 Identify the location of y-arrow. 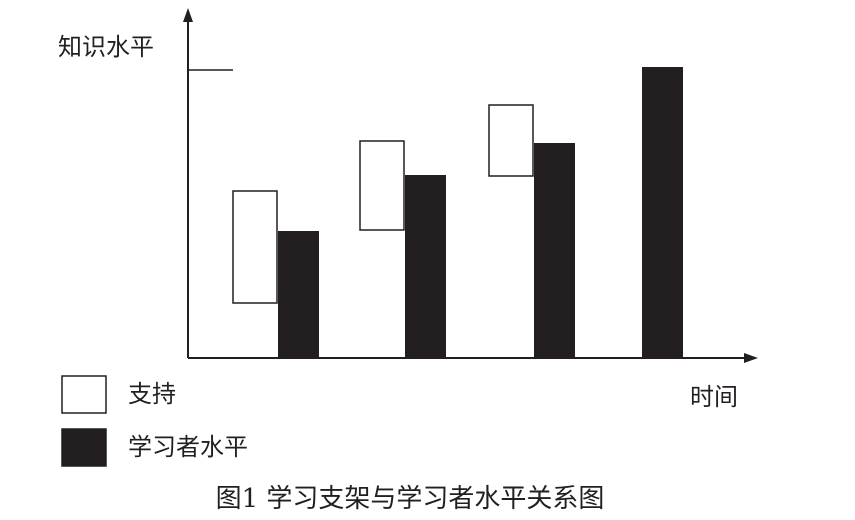
(188, 15).